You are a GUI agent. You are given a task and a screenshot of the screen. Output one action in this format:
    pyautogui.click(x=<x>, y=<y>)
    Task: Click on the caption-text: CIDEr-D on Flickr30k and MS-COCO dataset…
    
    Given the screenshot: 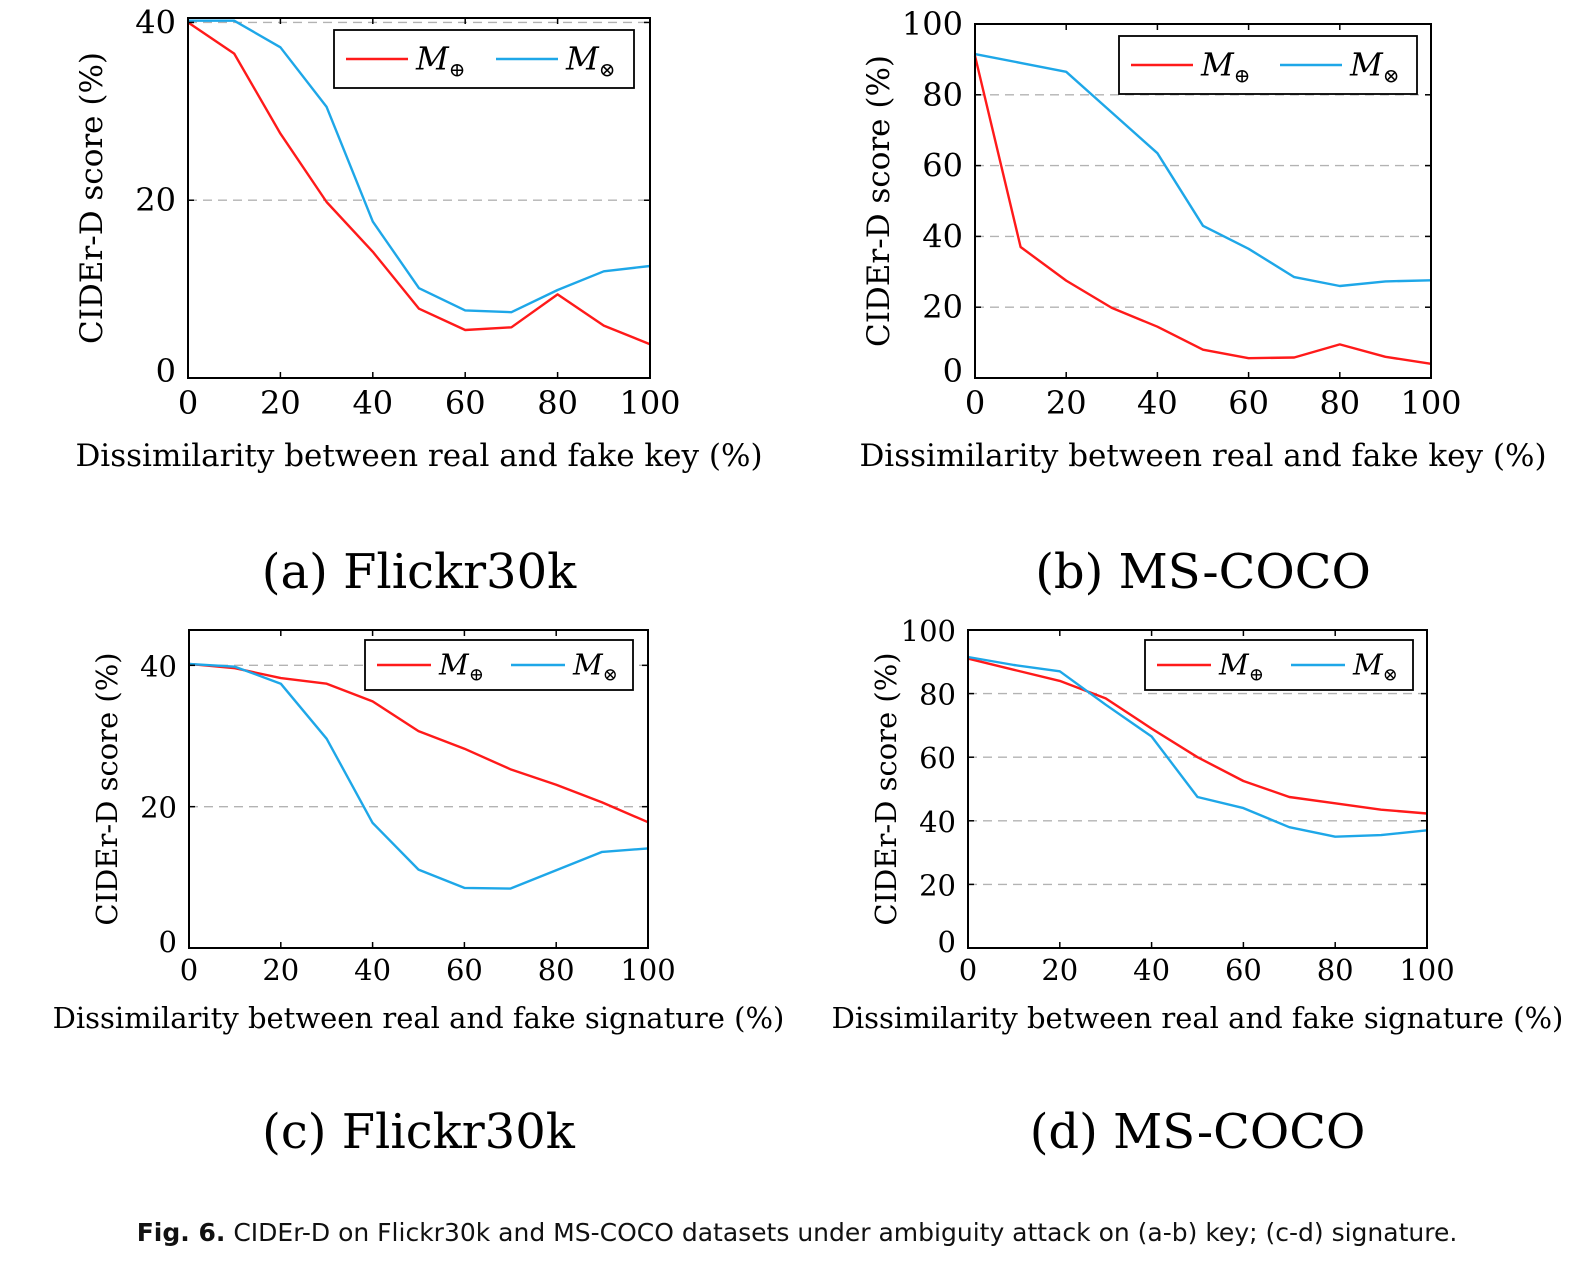 What is the action you would take?
    pyautogui.click(x=845, y=1232)
    